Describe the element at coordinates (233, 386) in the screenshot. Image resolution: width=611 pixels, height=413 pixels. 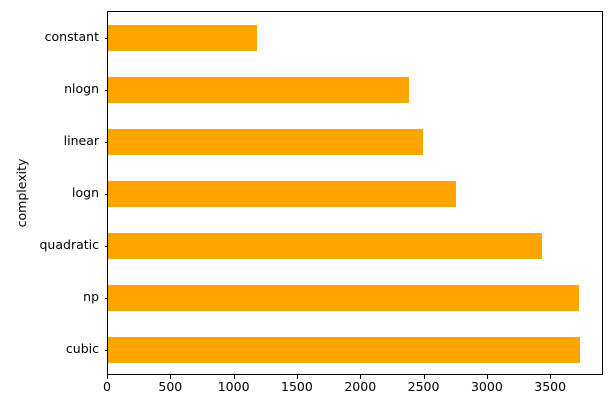
I see `x-axis-tick-label: 1000` at that location.